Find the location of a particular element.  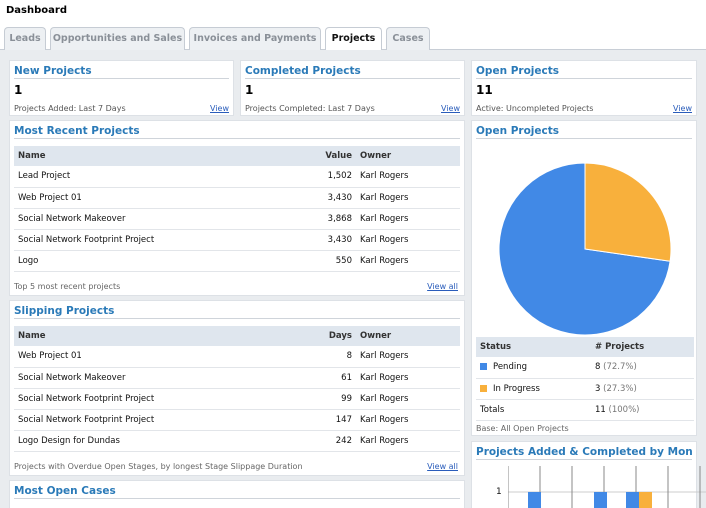

project-name: Lead Project is located at coordinates (159, 177).